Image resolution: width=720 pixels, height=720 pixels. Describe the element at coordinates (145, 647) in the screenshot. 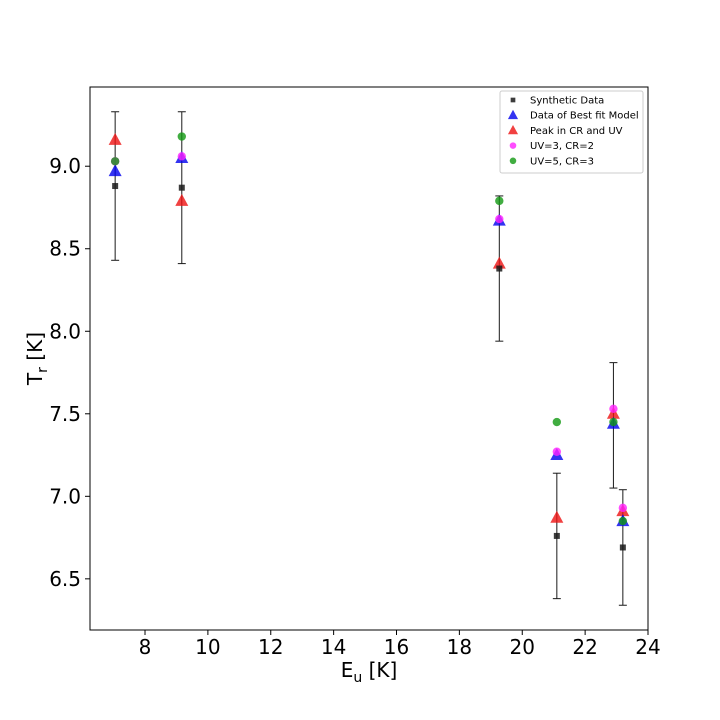

I see `x-tick-label: 8` at that location.